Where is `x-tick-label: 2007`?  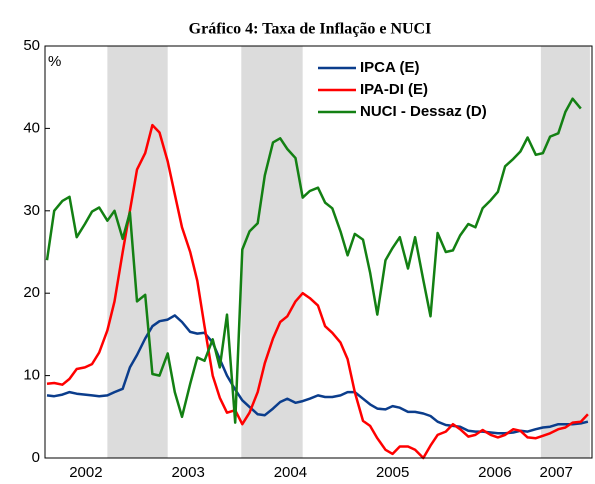
x-tick-label: 2007 is located at coordinates (556, 472).